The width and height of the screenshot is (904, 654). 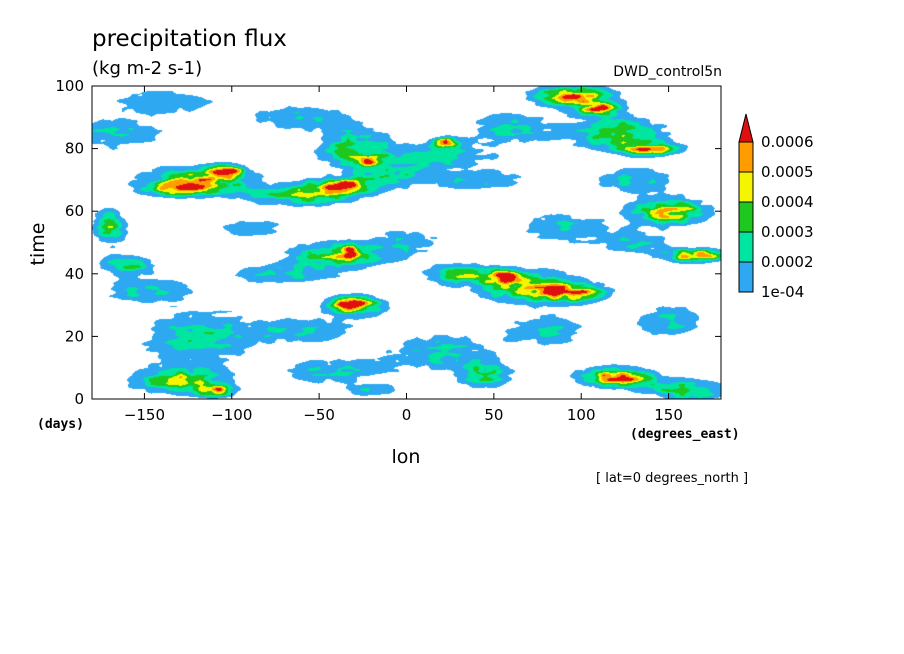 What do you see at coordinates (189, 39) in the screenshot?
I see `chart-title: precipitation flux` at bounding box center [189, 39].